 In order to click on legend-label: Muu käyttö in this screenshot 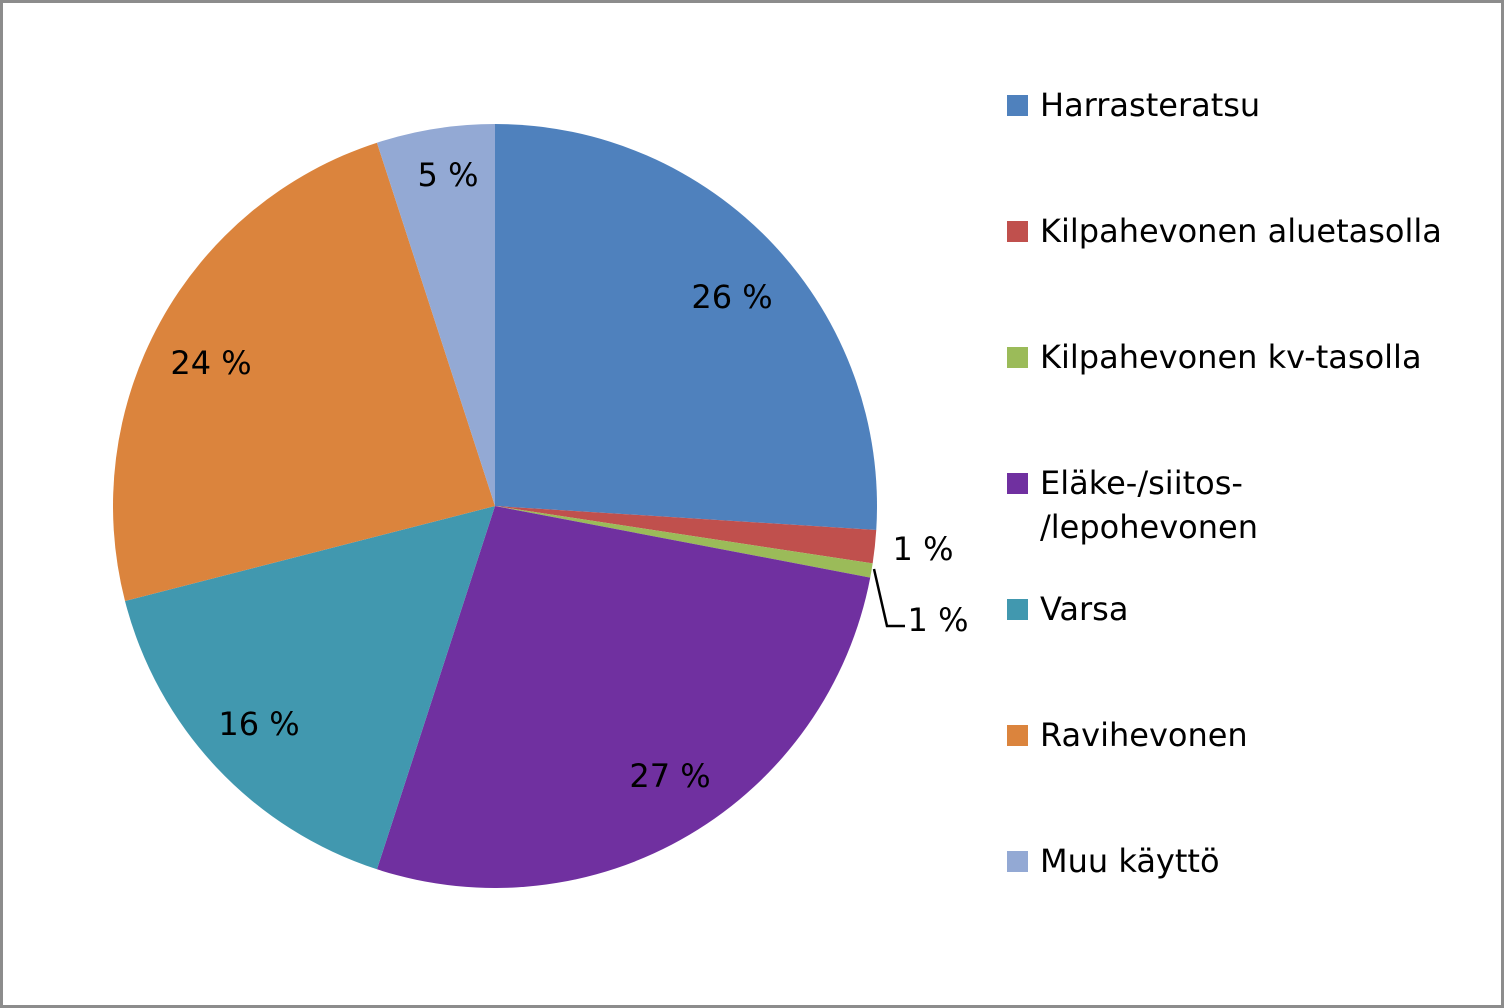, I will do `click(1130, 861)`.